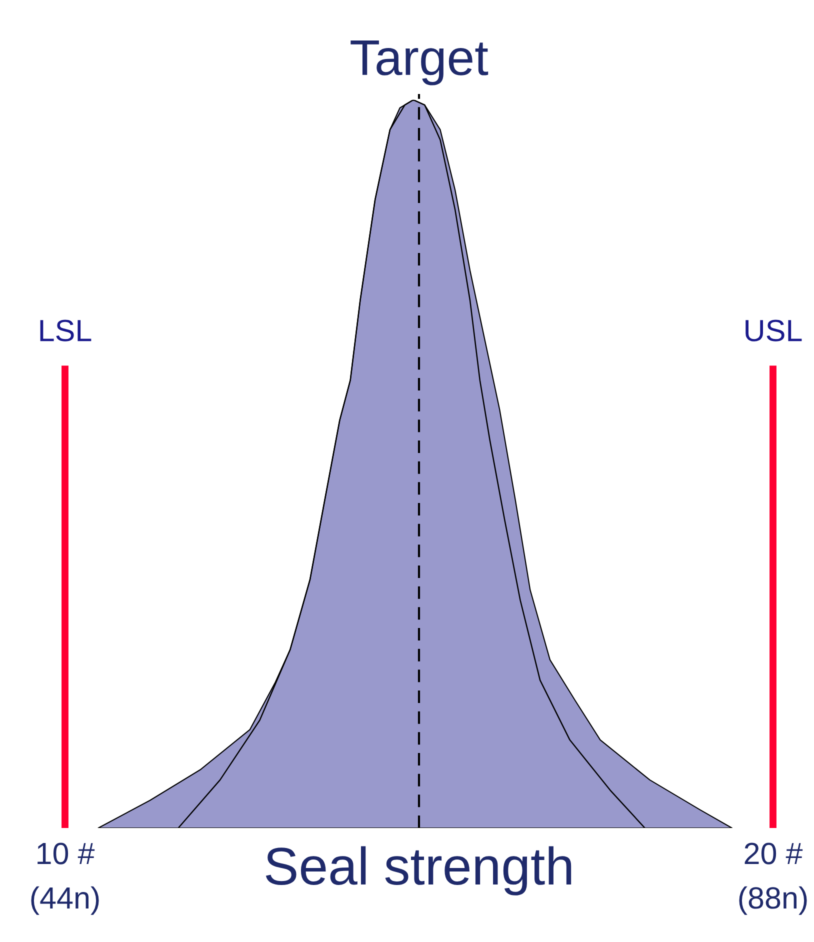 This screenshot has width=814, height=942. Describe the element at coordinates (66, 331) in the screenshot. I see `ref-line-label: LSL` at that location.